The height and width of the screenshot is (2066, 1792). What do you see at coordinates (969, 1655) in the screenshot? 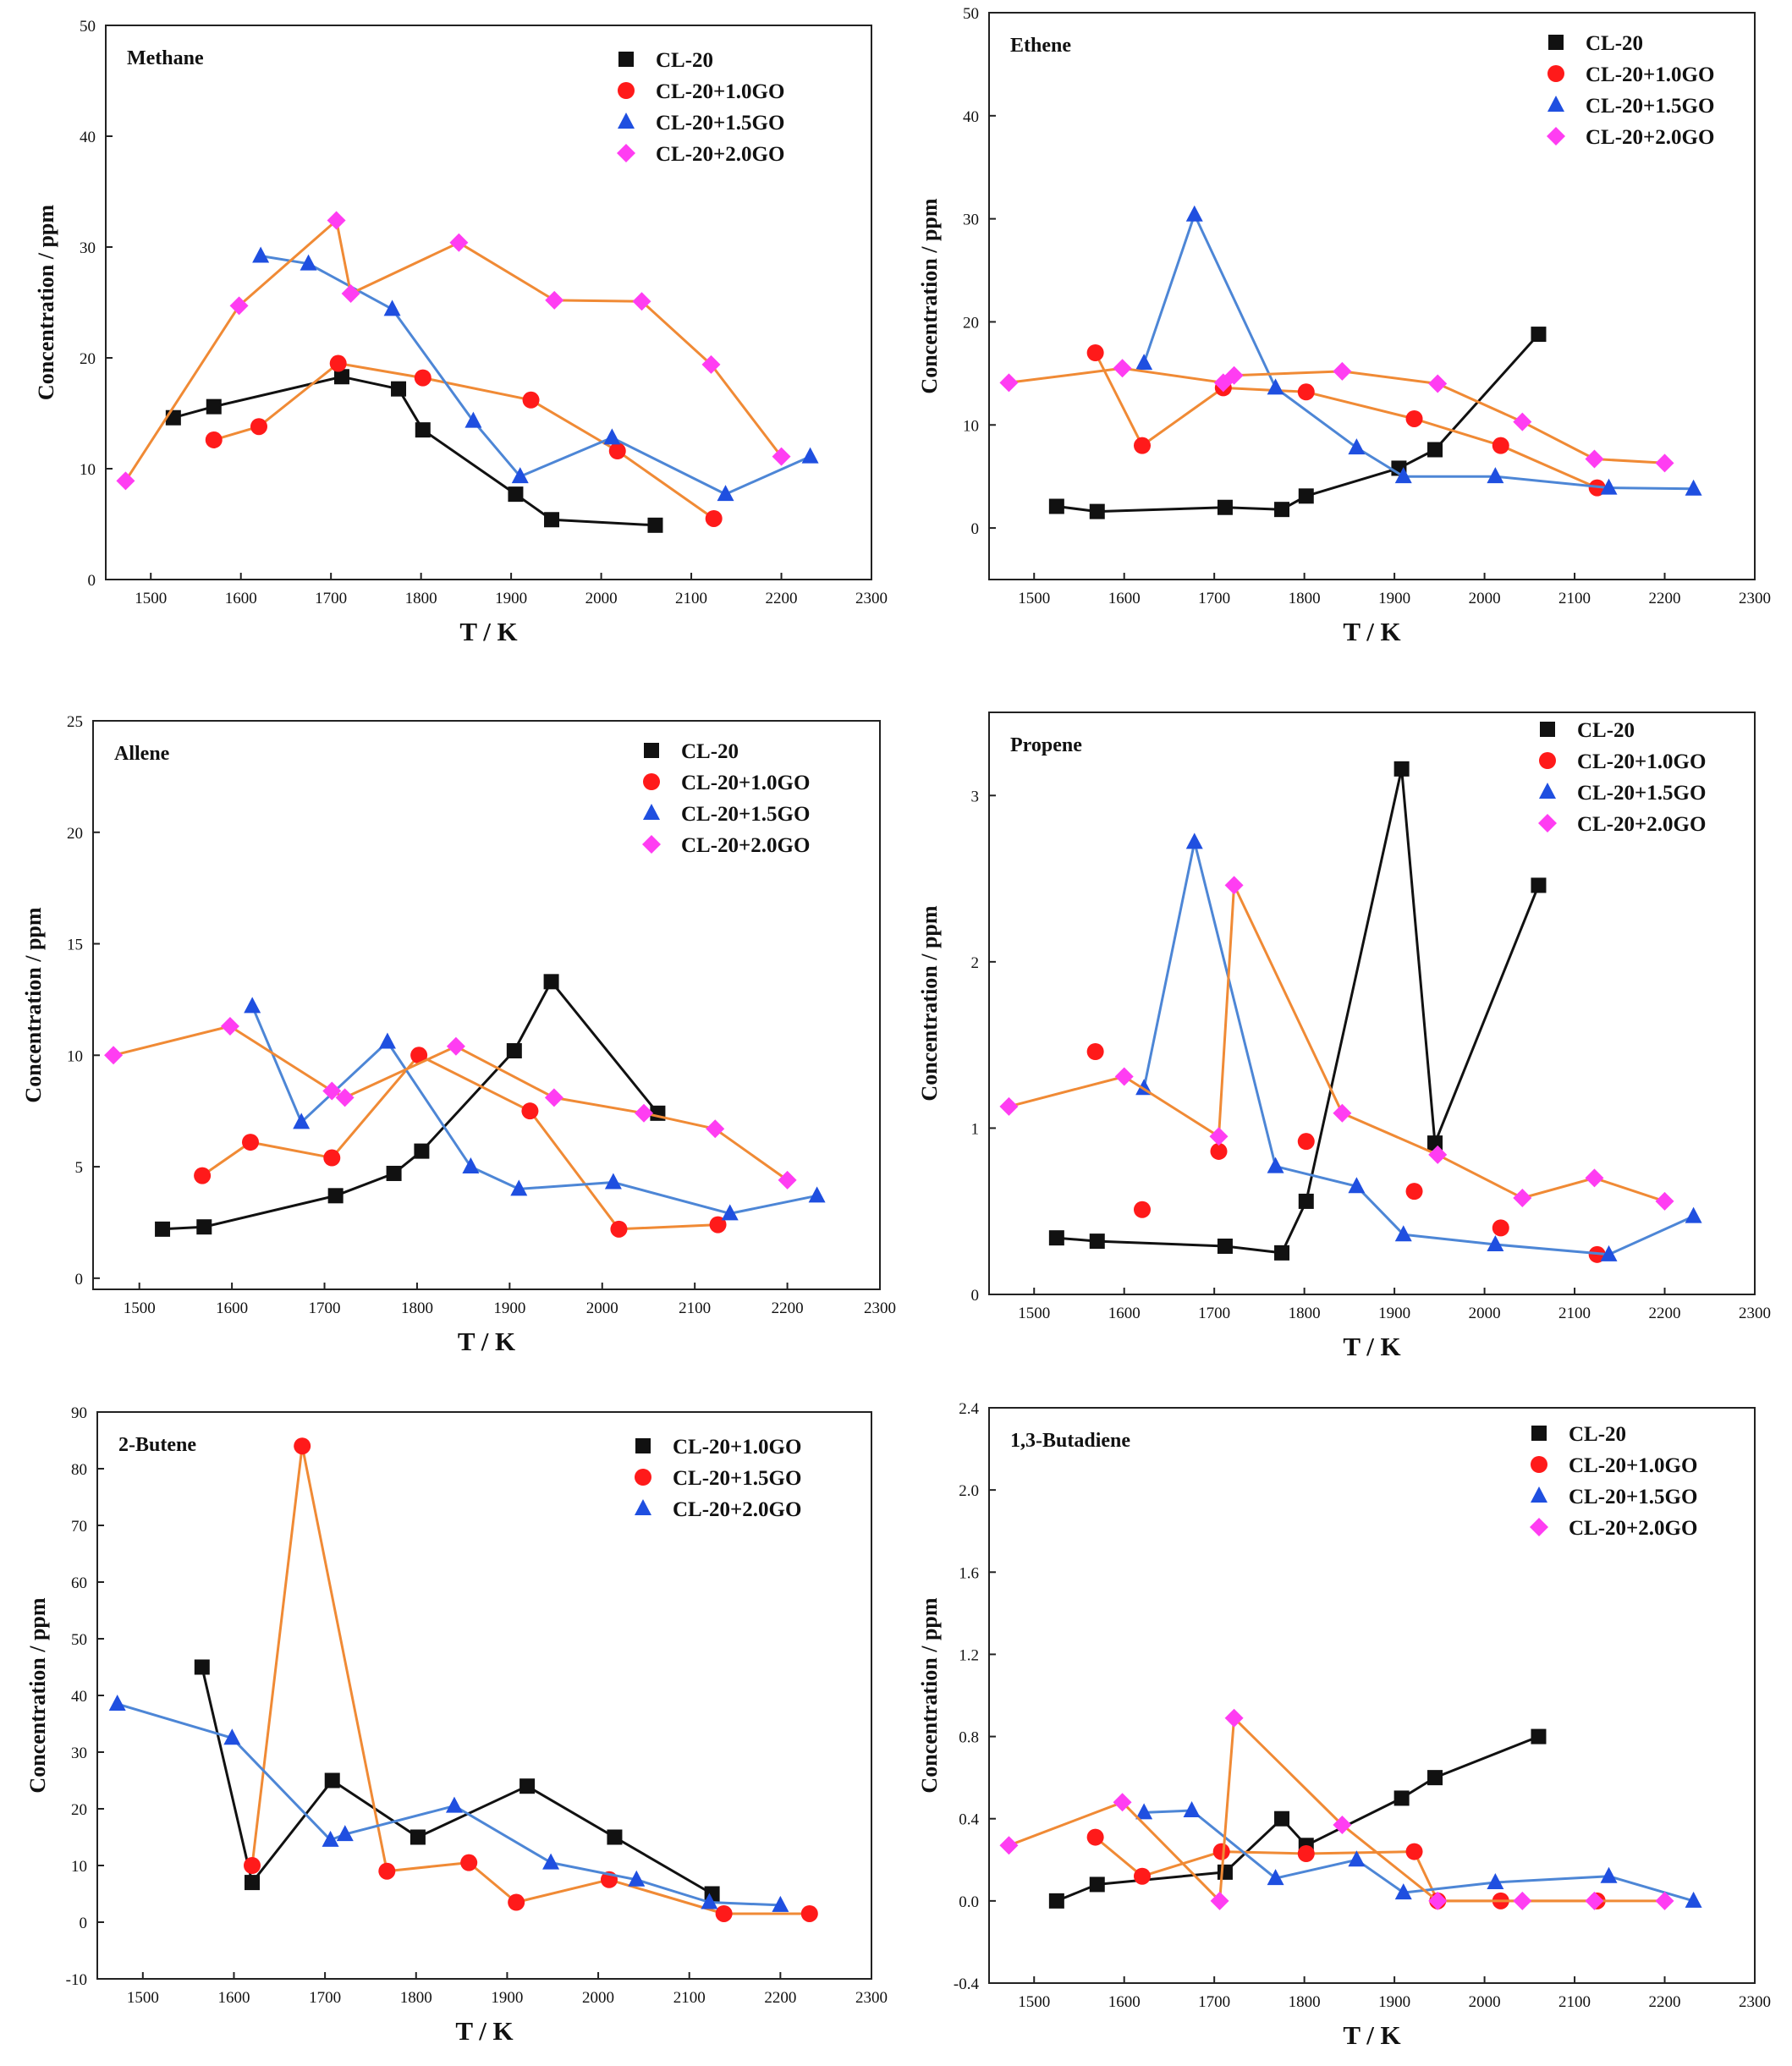
I see `y-tick-label: 1.2` at bounding box center [969, 1655].